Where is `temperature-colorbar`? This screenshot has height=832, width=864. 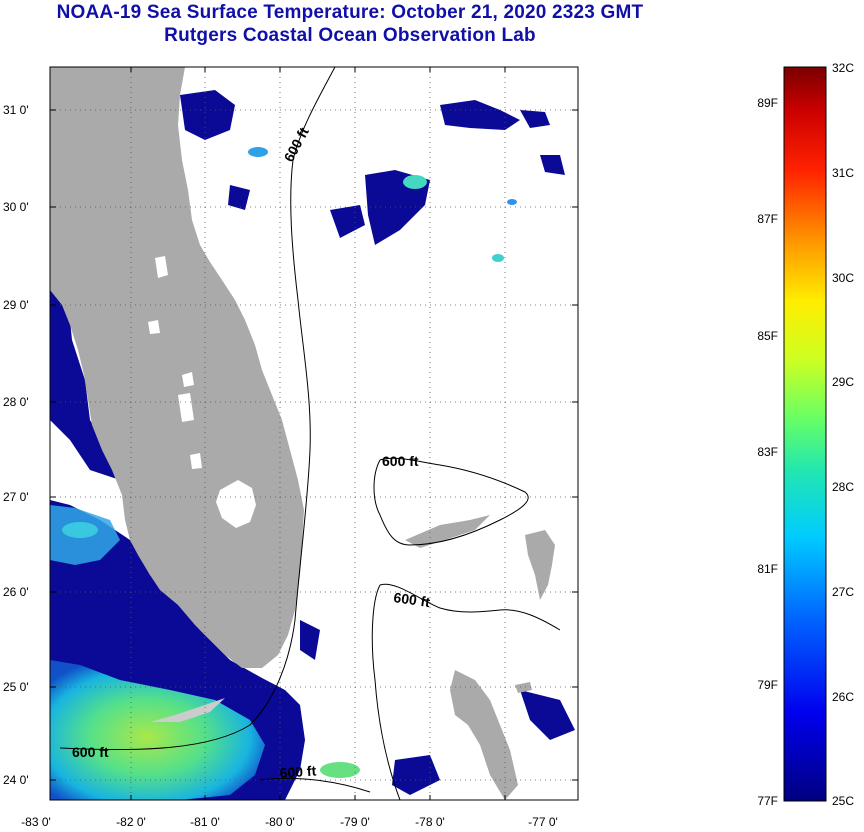
temperature-colorbar is located at coordinates (805, 434).